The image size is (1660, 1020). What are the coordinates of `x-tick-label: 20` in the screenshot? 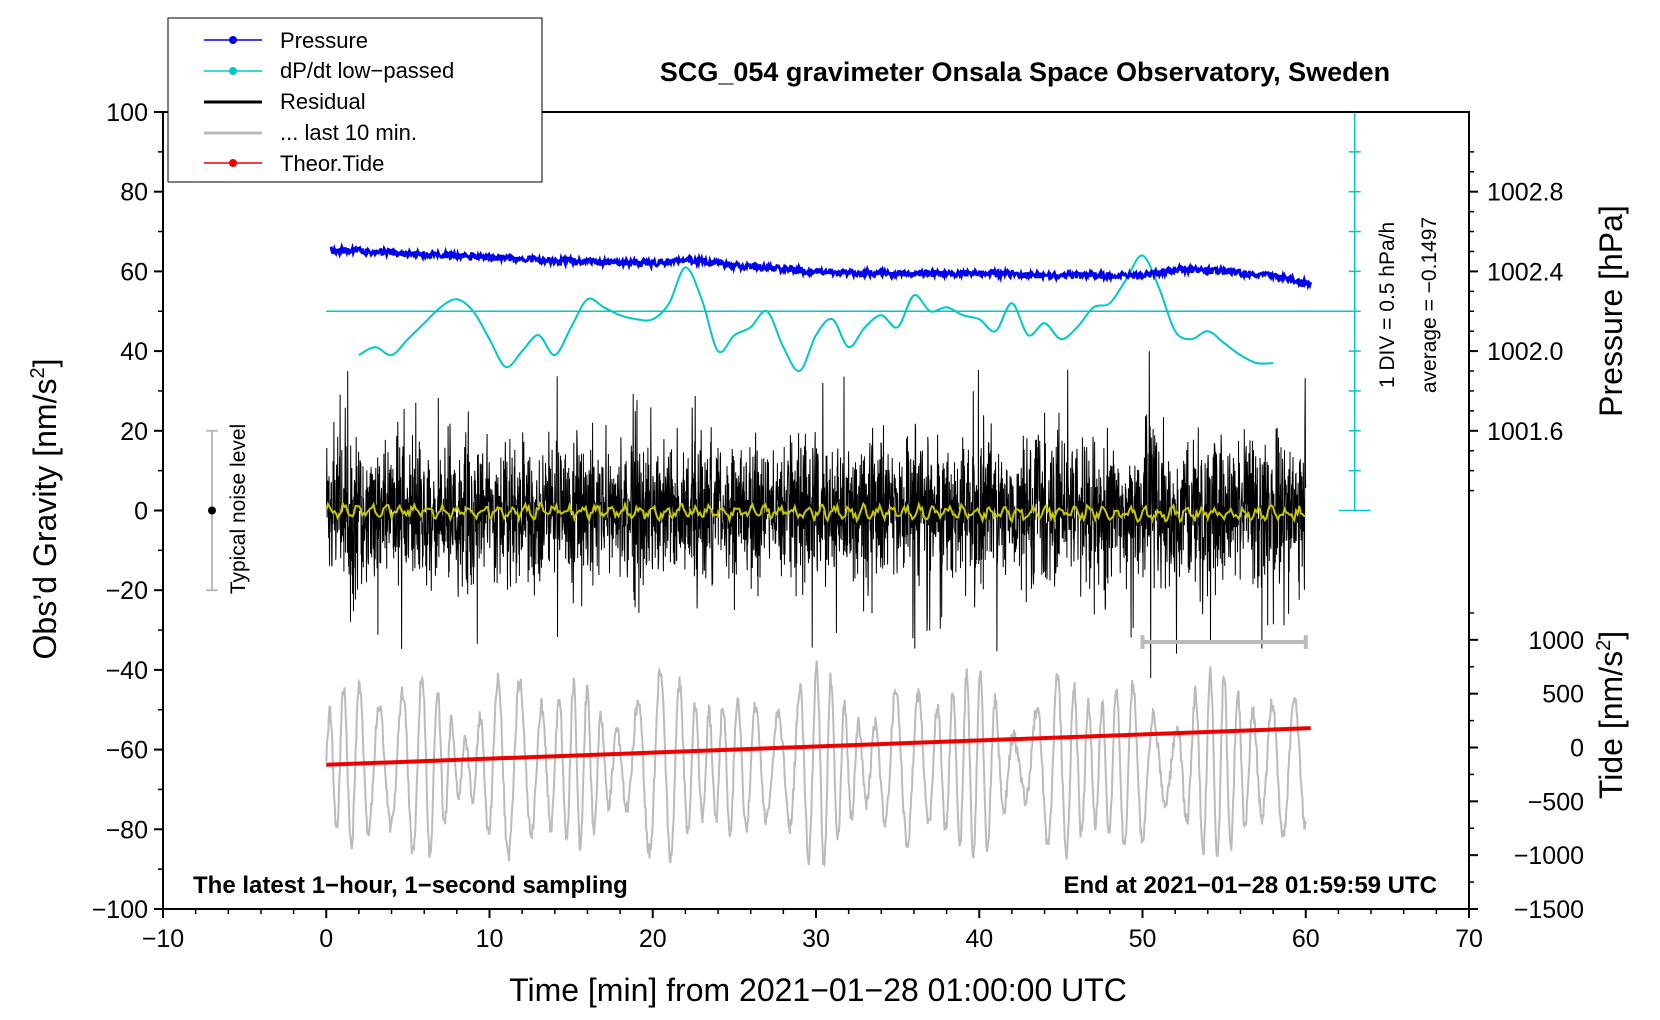 It's located at (653, 939).